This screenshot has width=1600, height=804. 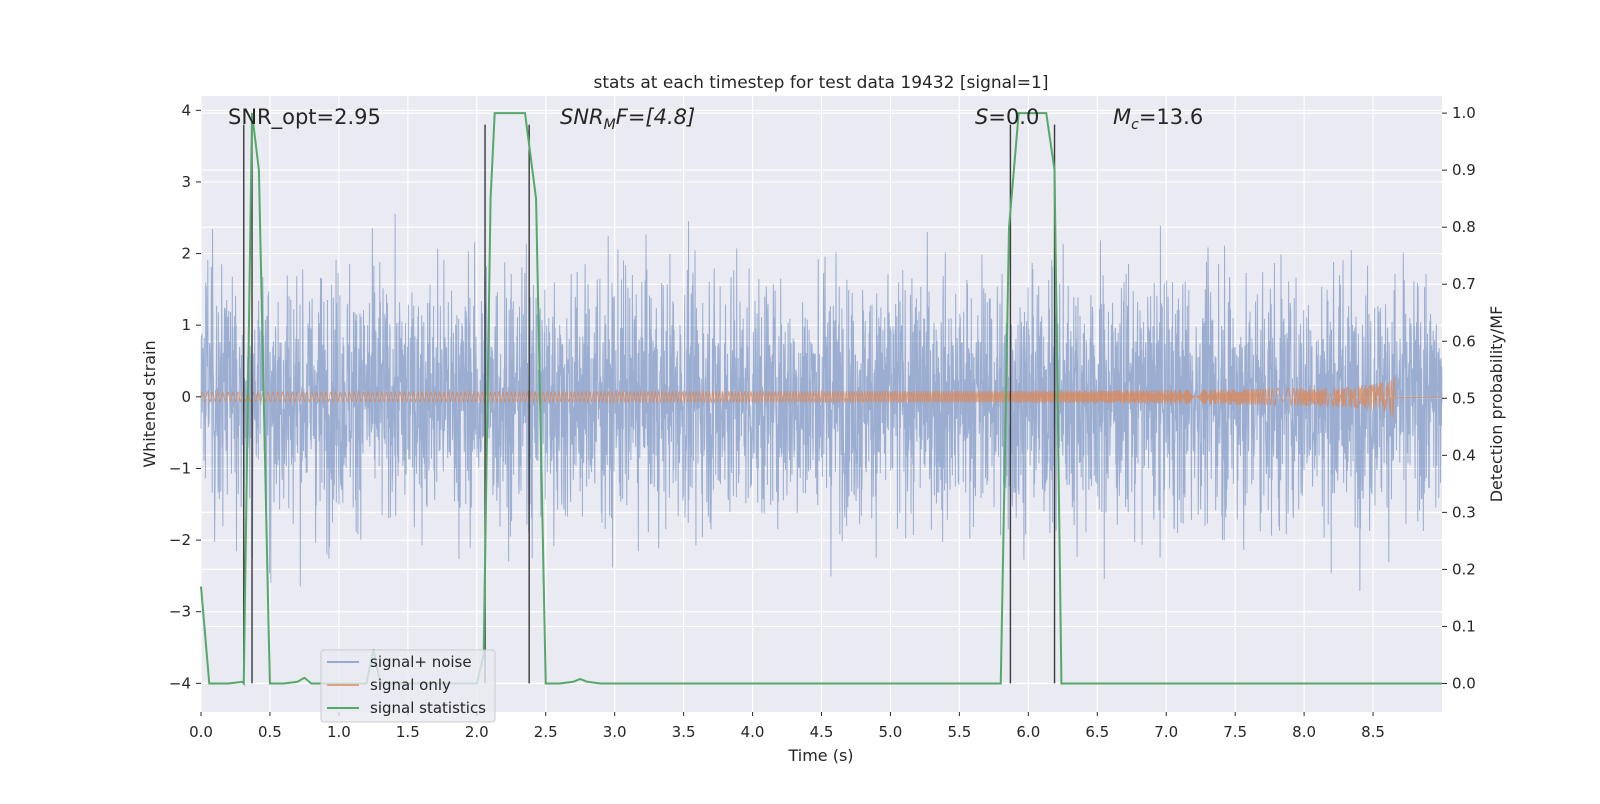 I want to click on annotation-snr-mf: SNRMF=[4.8], so click(x=627, y=119).